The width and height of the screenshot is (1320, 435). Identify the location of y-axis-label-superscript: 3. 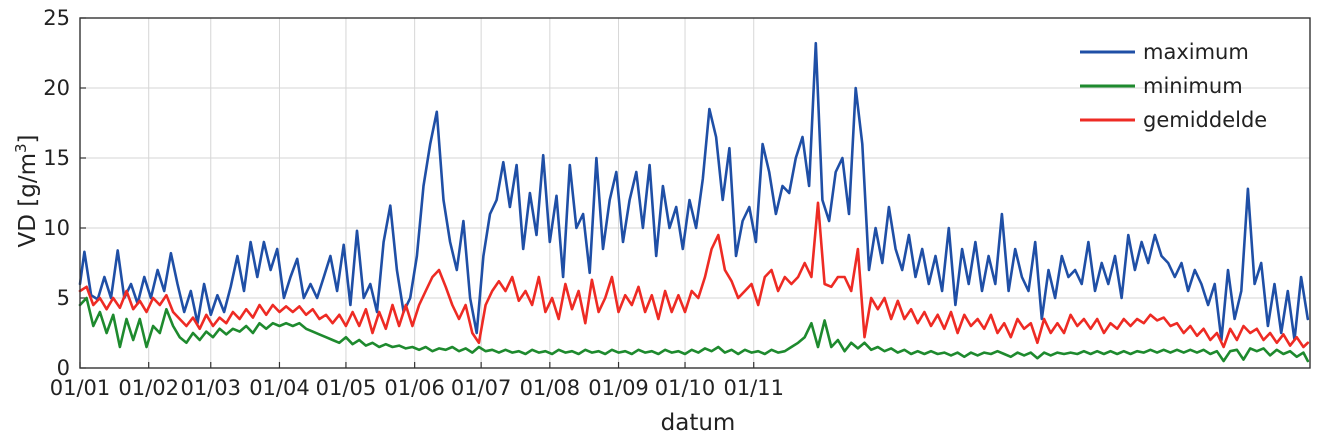
(21, 148).